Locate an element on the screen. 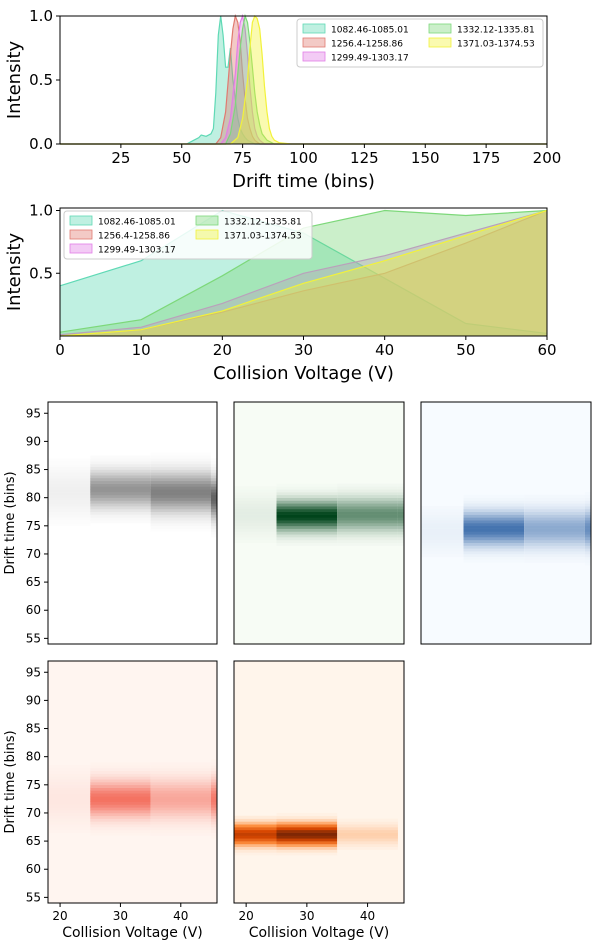 Image resolution: width=601 pixels, height=941 pixels. x-axis-label: Drift time (bins) is located at coordinates (303, 181).